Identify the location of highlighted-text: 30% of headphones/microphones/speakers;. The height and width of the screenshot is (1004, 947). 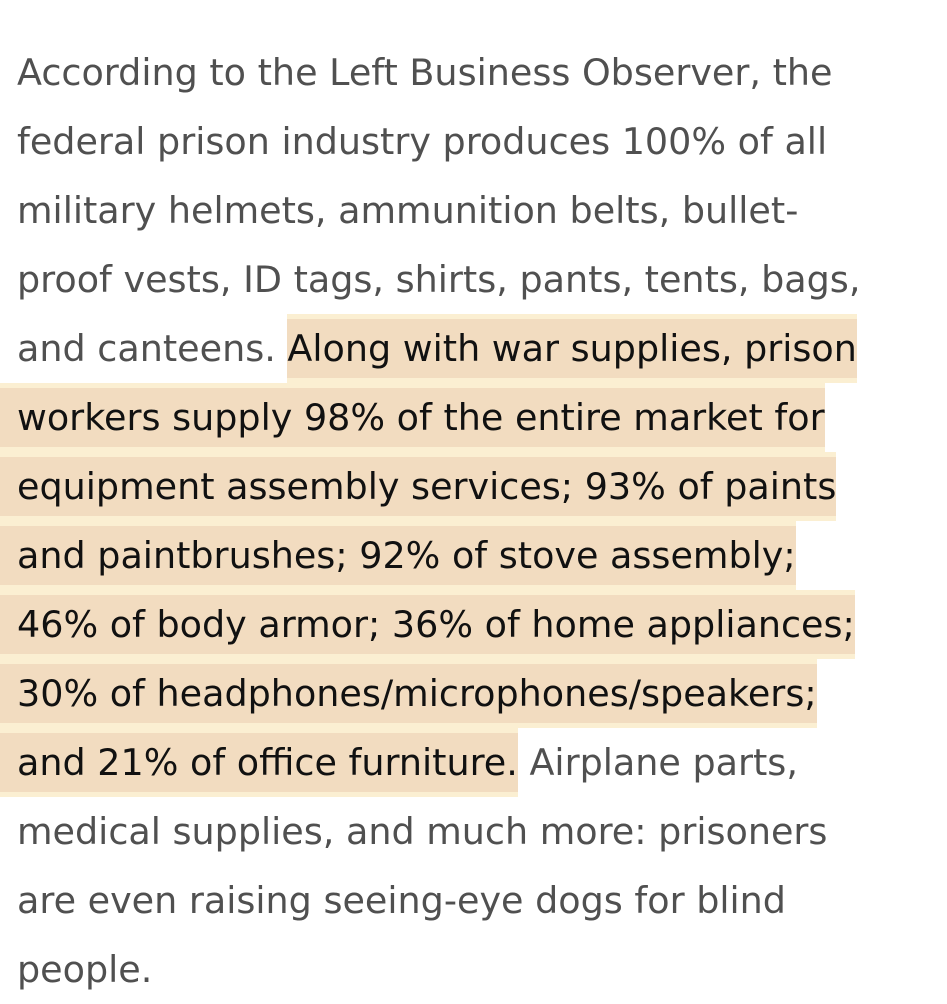
(408, 693).